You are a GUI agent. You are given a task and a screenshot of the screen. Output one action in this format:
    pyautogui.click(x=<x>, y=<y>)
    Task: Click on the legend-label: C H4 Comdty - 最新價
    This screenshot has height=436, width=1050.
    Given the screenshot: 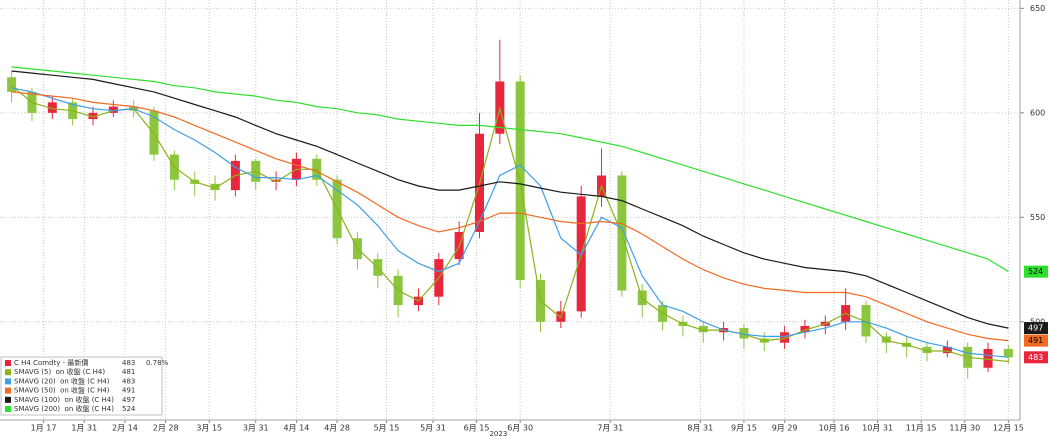 What is the action you would take?
    pyautogui.click(x=51, y=362)
    